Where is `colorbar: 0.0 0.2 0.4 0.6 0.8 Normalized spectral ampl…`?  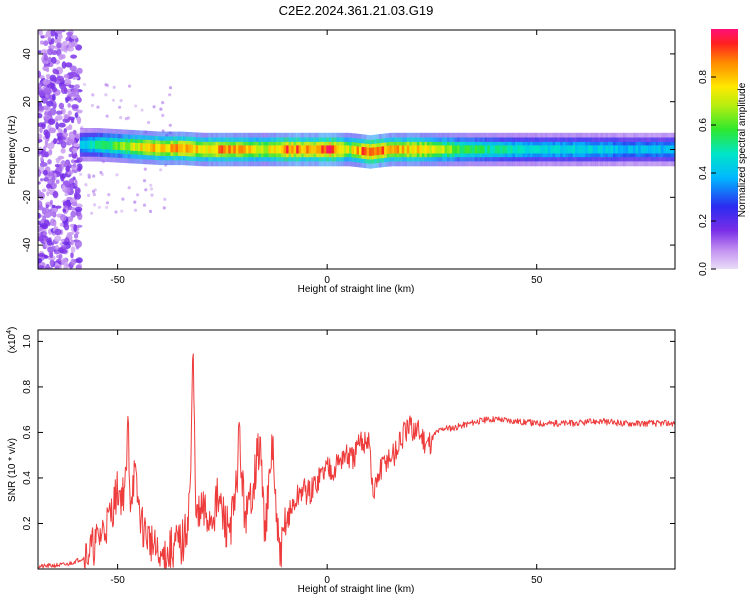
colorbar: 0.0 0.2 0.4 0.6 0.8 Normalized spectral ampl… is located at coordinates (723, 152).